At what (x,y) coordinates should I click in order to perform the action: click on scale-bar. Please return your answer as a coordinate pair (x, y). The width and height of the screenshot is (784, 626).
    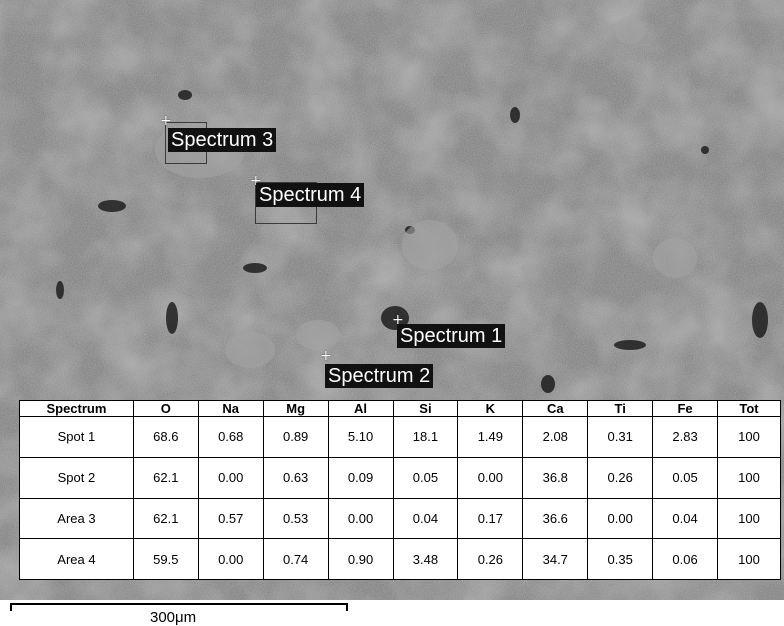
    Looking at the image, I should click on (179, 607).